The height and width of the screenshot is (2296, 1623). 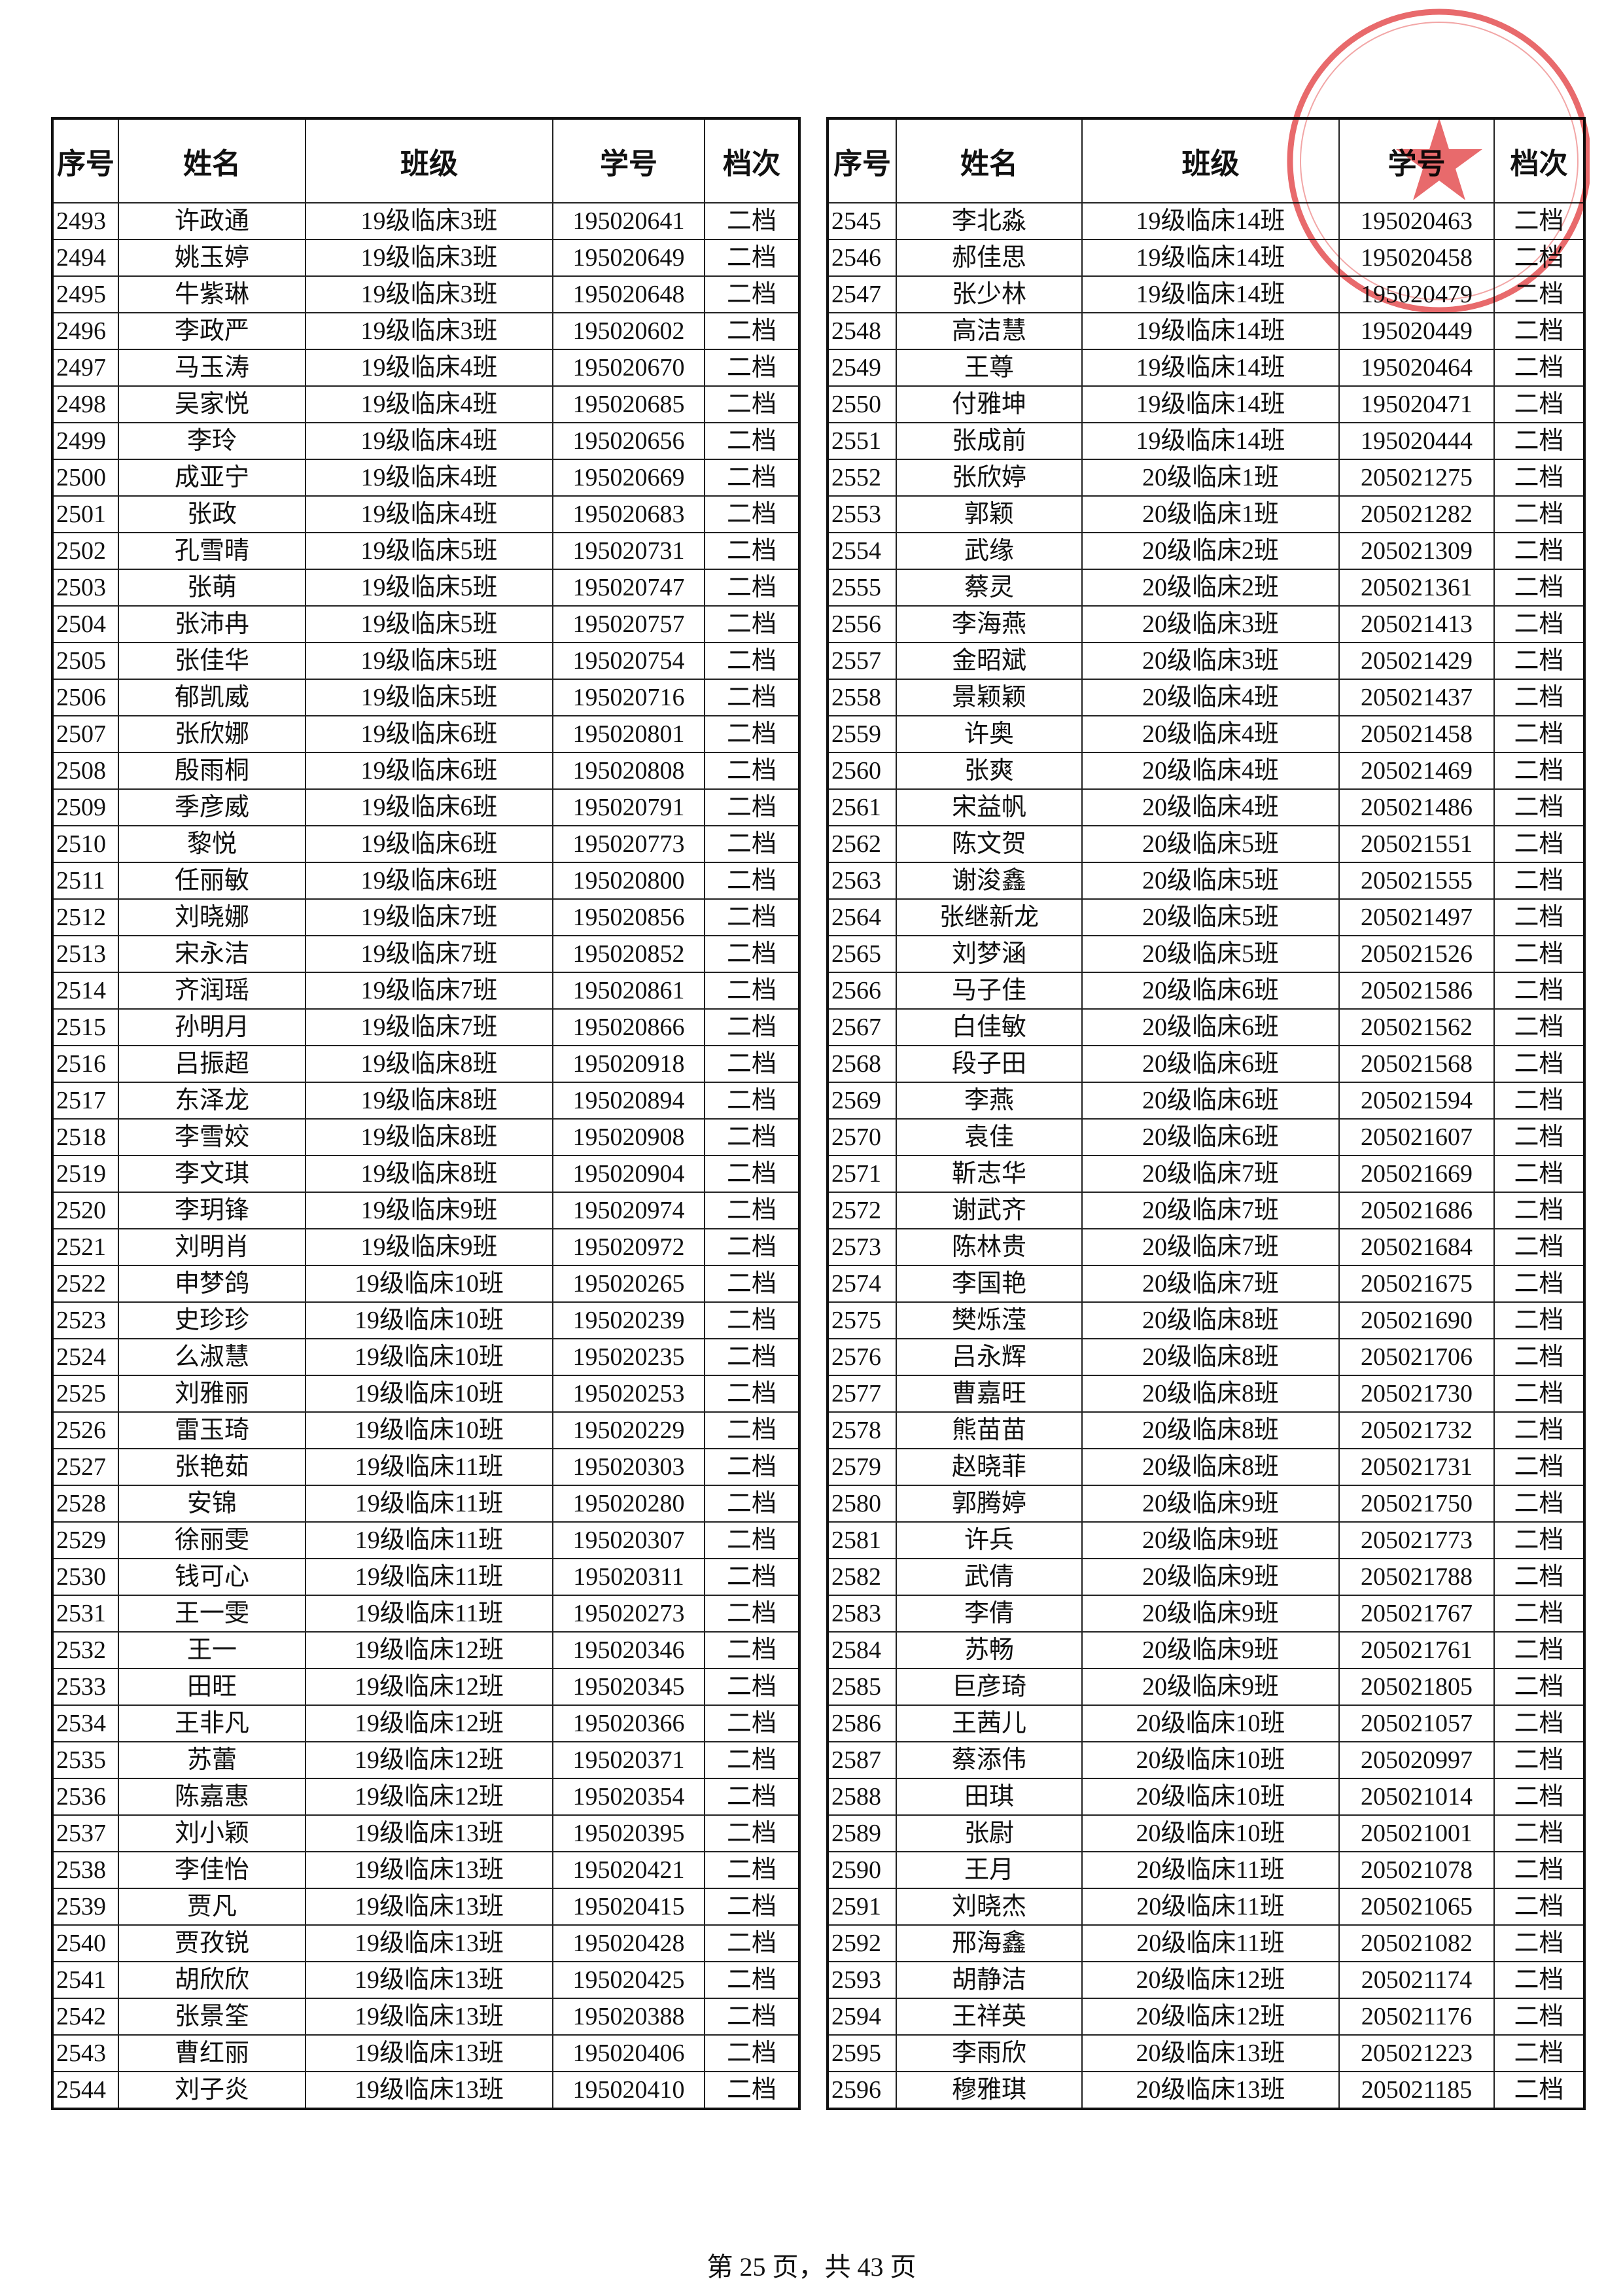 I want to click on name-cell: 么淑慧, so click(x=212, y=1357).